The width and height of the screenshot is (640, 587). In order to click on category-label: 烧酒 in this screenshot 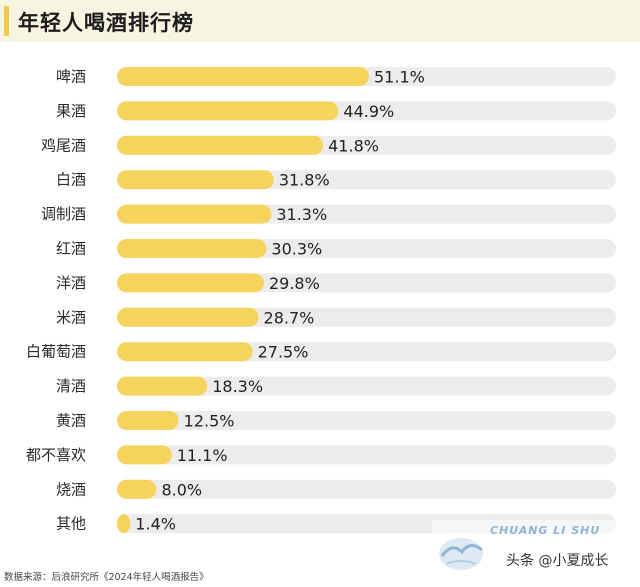, I will do `click(71, 489)`.